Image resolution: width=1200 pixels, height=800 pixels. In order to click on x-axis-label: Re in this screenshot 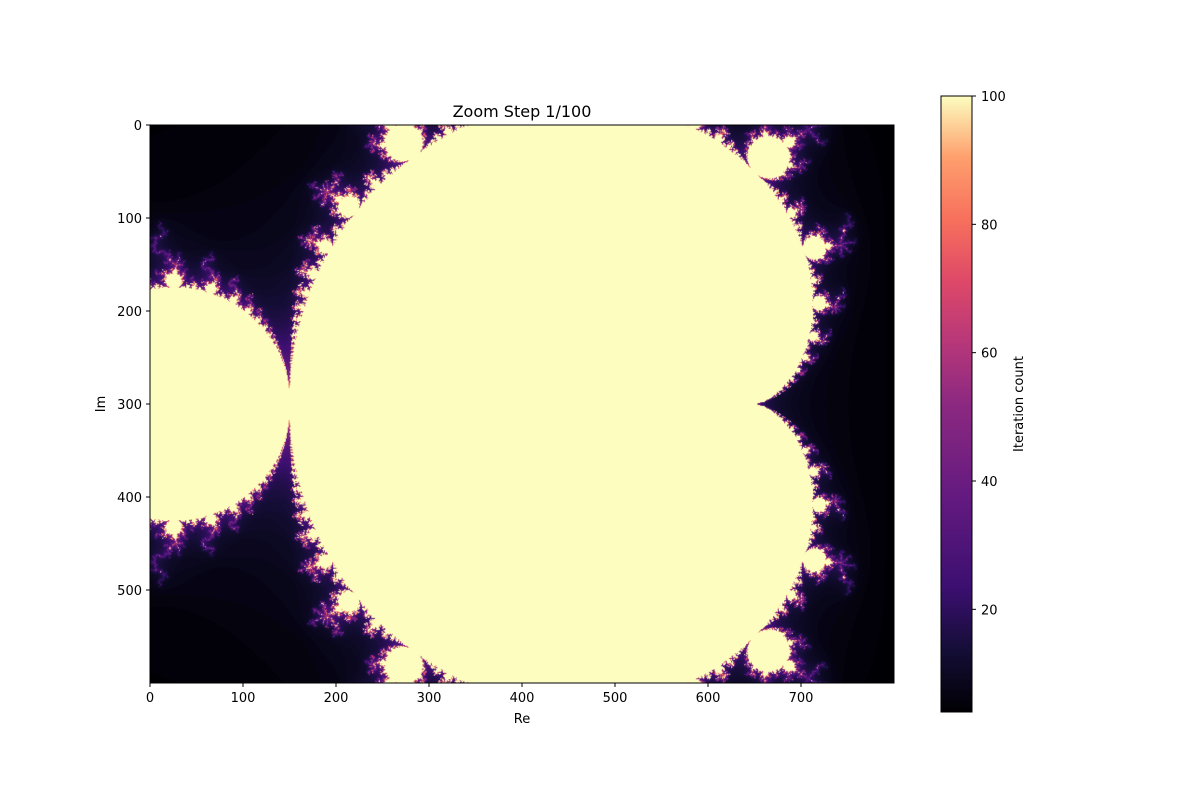, I will do `click(522, 719)`.